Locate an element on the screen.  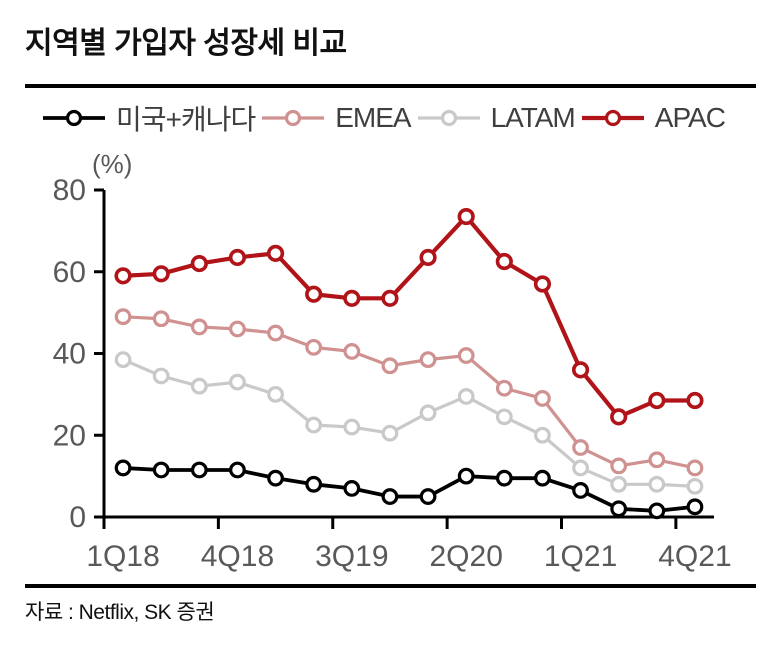
legend-item-us-canada: 미국+캐나다 is located at coordinates (149, 118).